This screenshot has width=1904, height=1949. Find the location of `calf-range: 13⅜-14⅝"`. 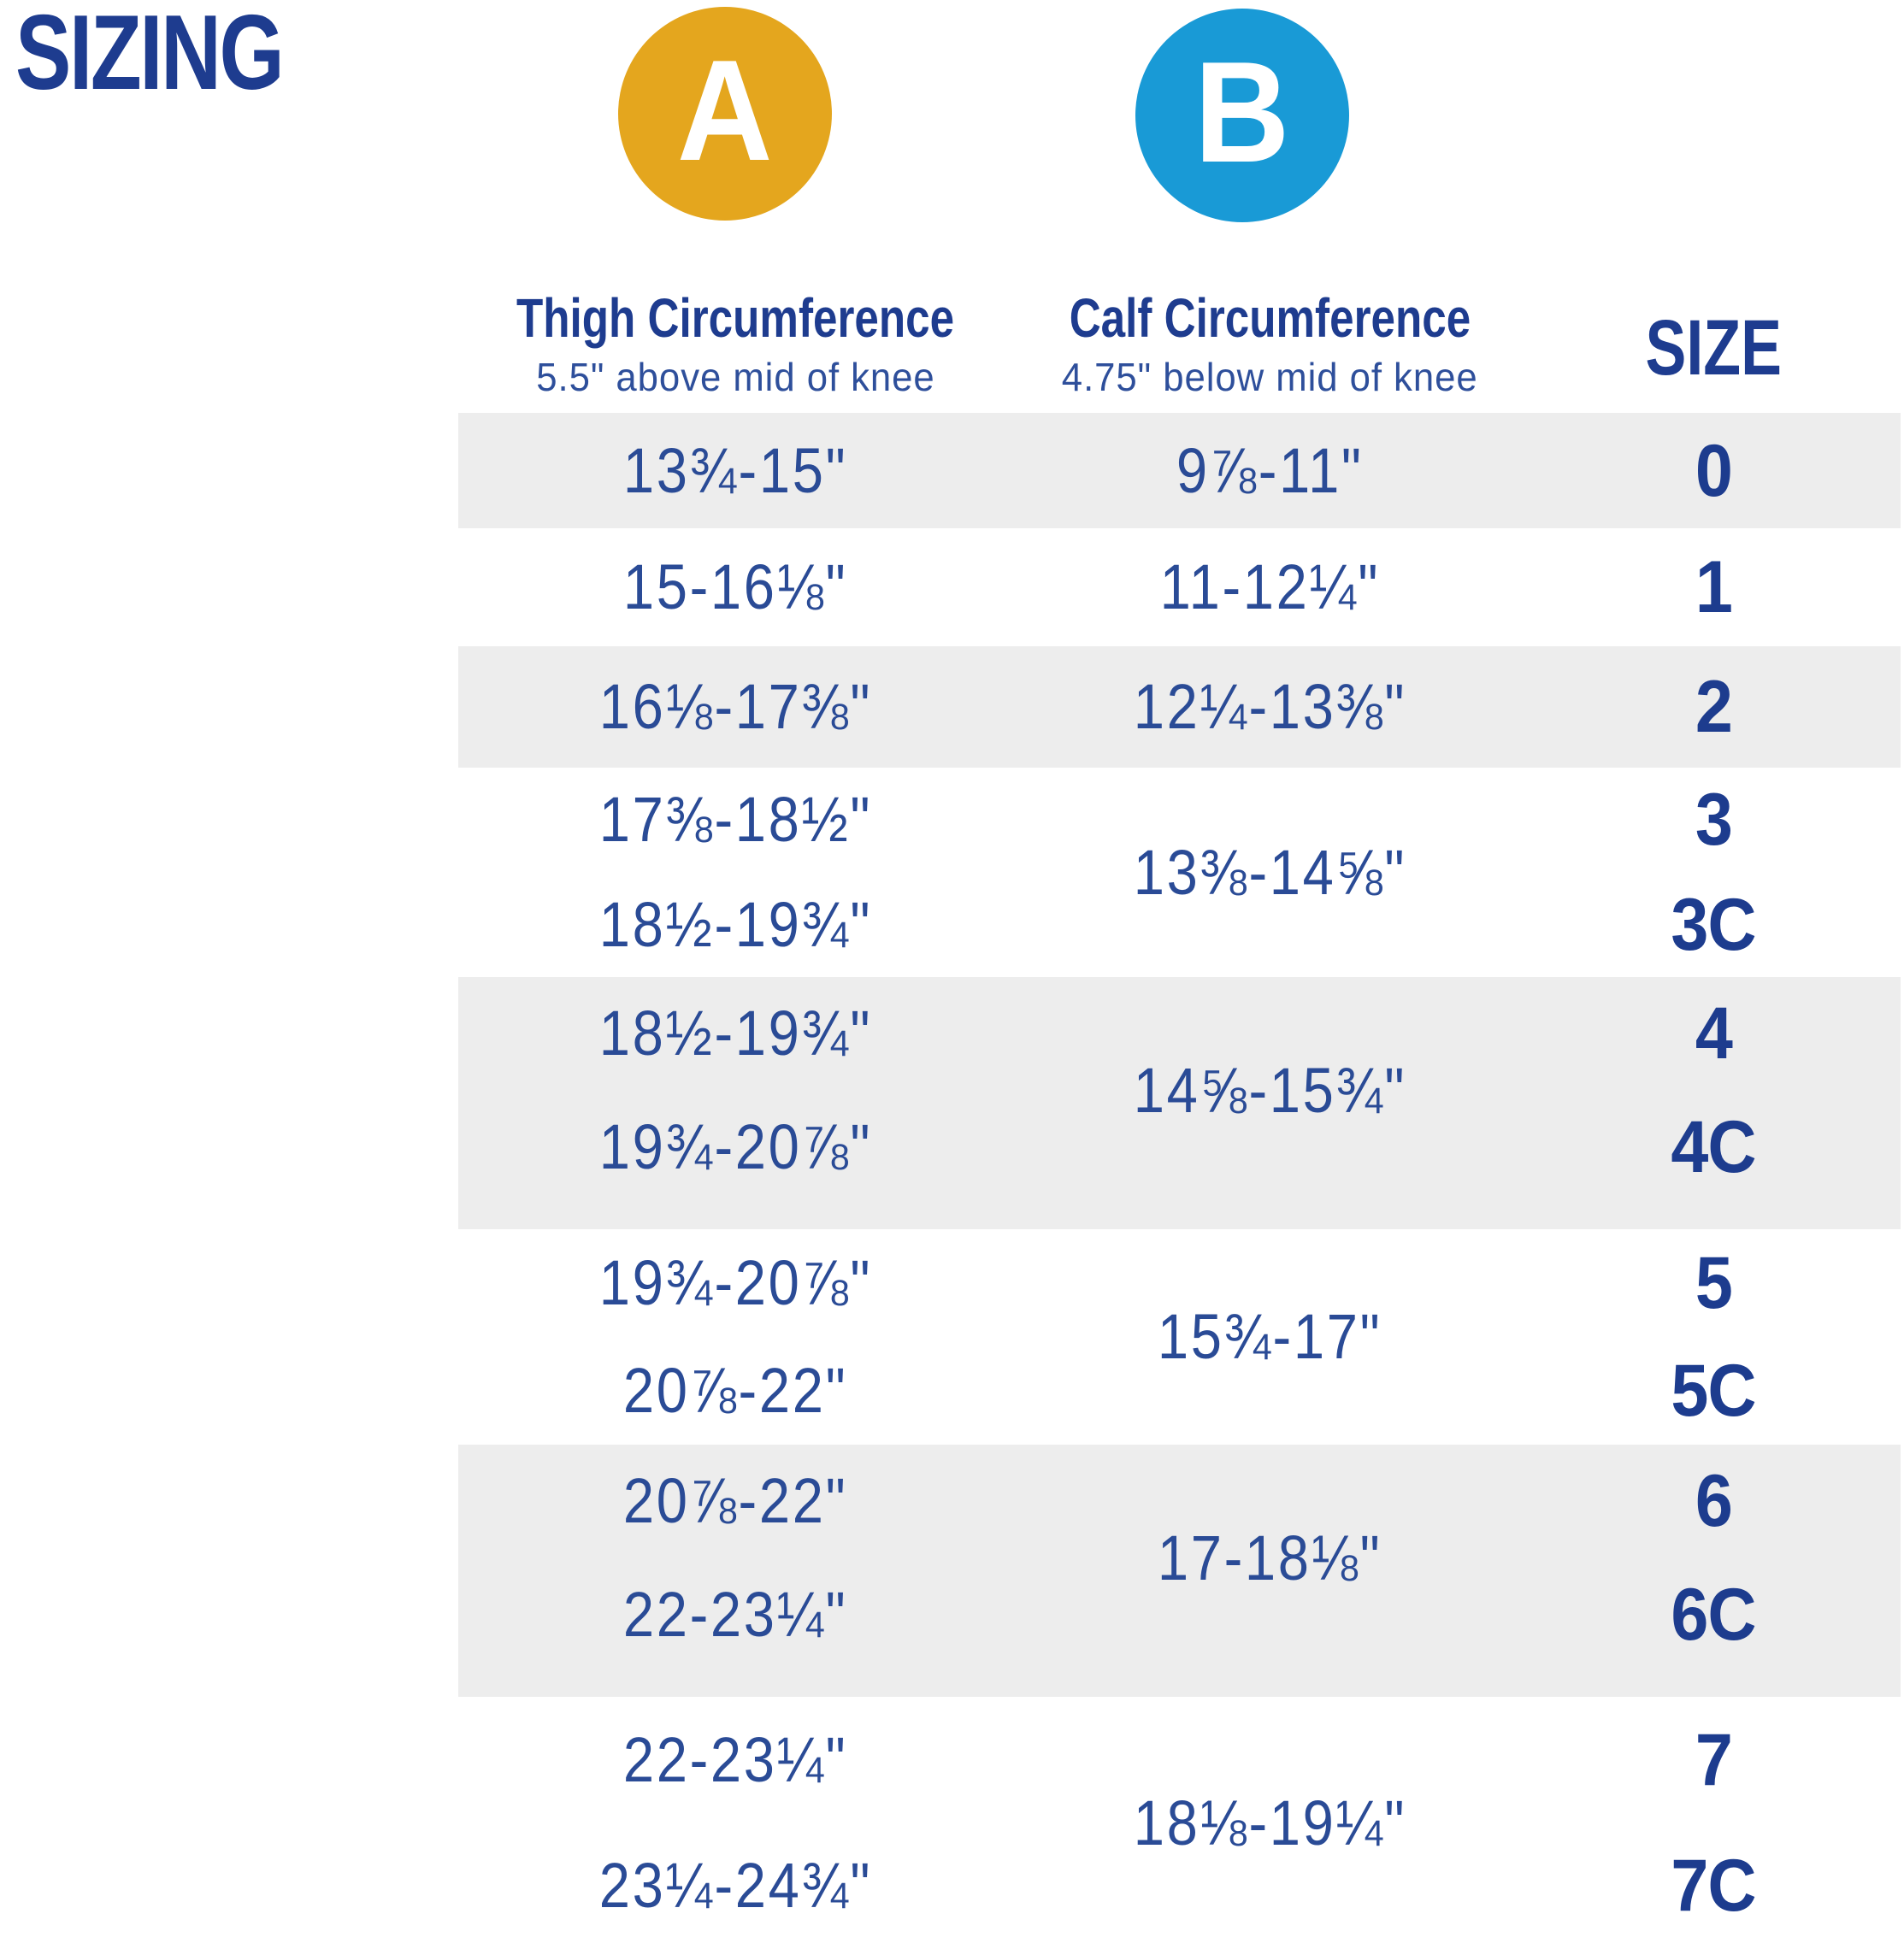

calf-range: 13⅜-14⅝" is located at coordinates (1269, 872).